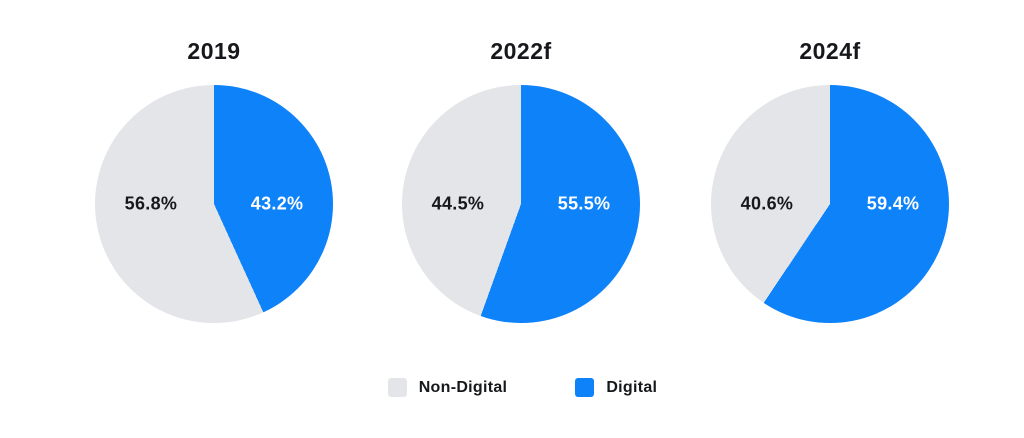 The image size is (1024, 438). Describe the element at coordinates (521, 204) in the screenshot. I see `pie-2022f: 44.5% 55.5%` at that location.